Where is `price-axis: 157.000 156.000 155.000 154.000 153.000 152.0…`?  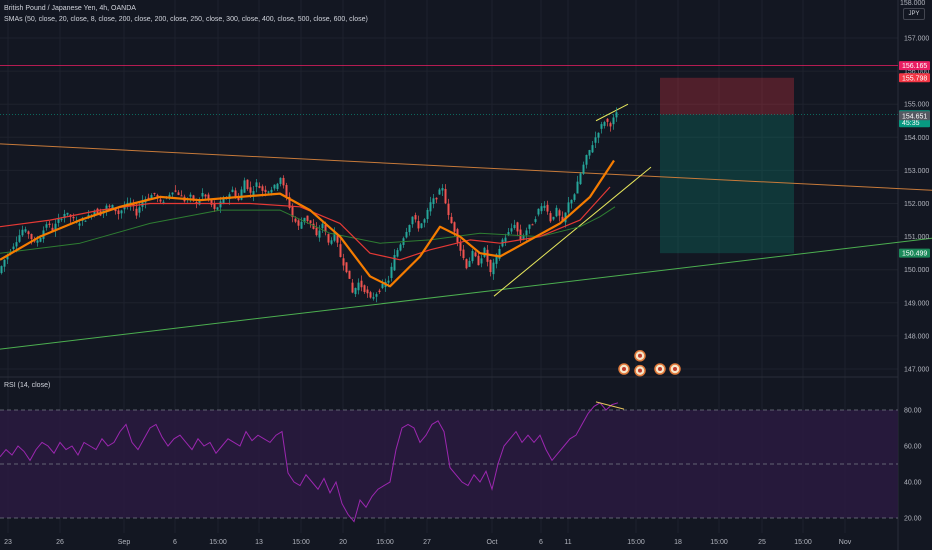 price-axis: 157.000 156.000 155.000 154.000 153.000 152.0… is located at coordinates (916, 205).